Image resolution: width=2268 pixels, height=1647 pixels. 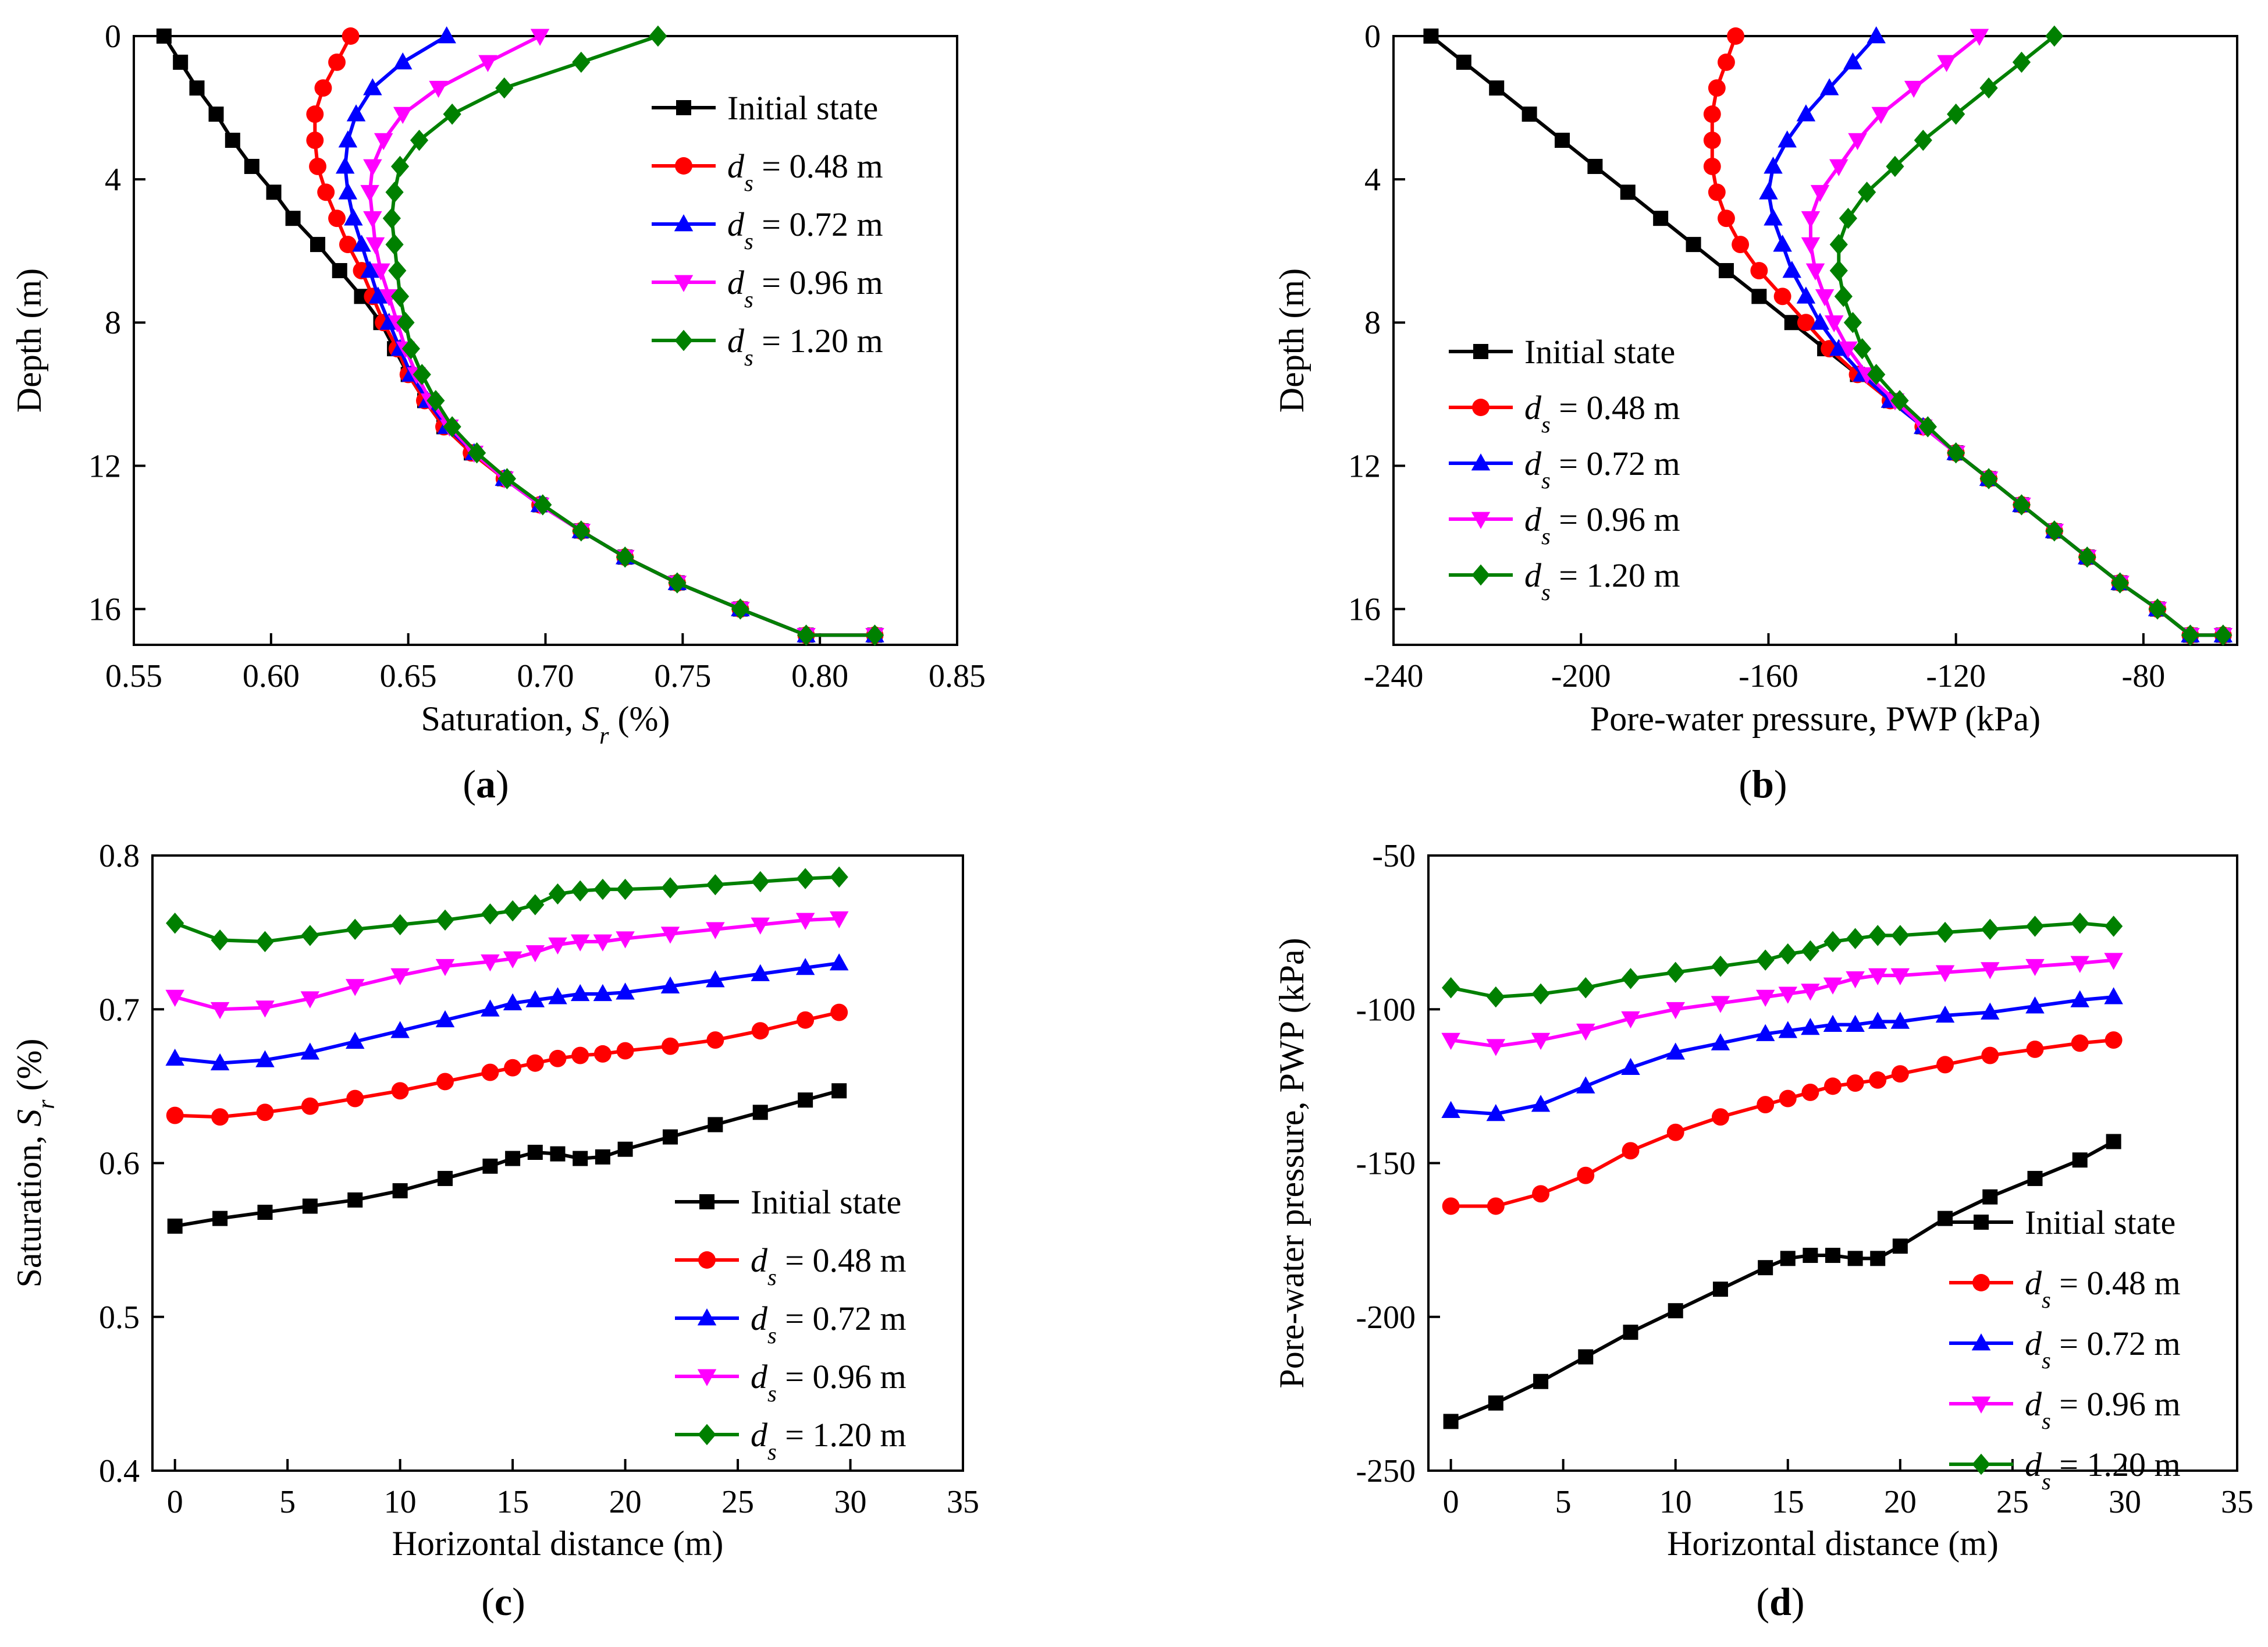 I want to click on y-tick-label: 16, so click(x=1364, y=609).